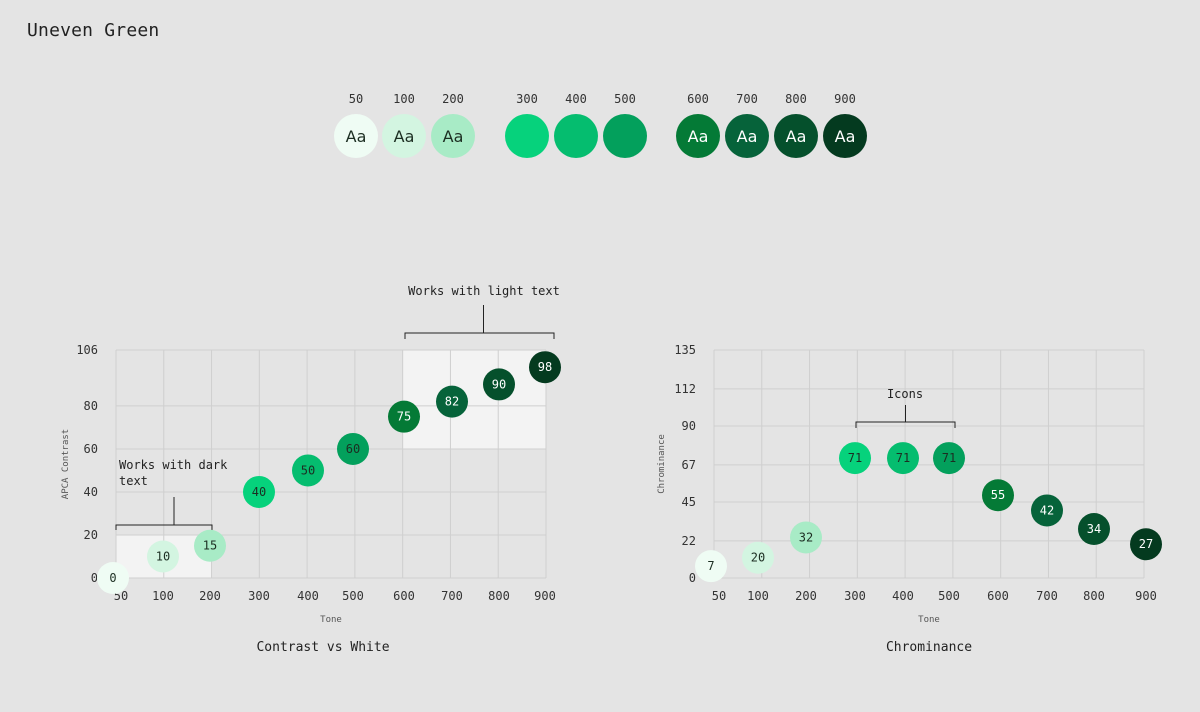 This screenshot has width=1200, height=712. Describe the element at coordinates (66, 464) in the screenshot. I see `y-axis-label: APCA Contrast` at that location.